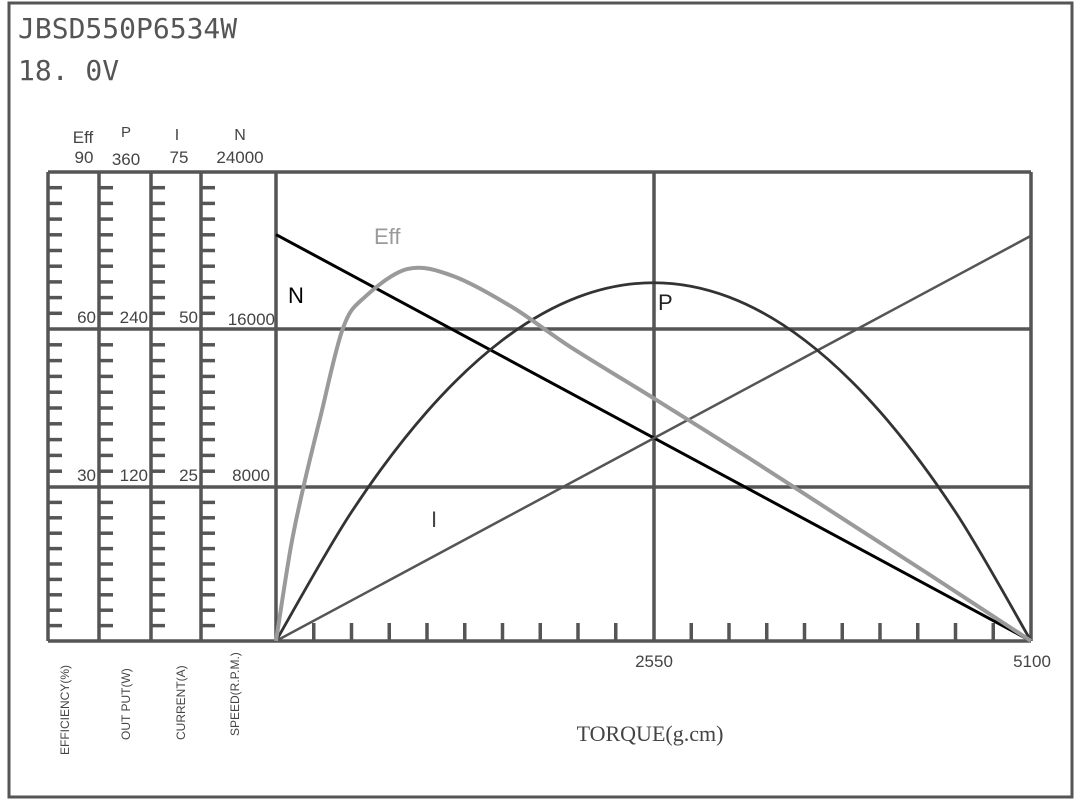 This screenshot has width=1079, height=804. What do you see at coordinates (181, 702) in the screenshot?
I see `current-axis-label: CURRENT(A)` at bounding box center [181, 702].